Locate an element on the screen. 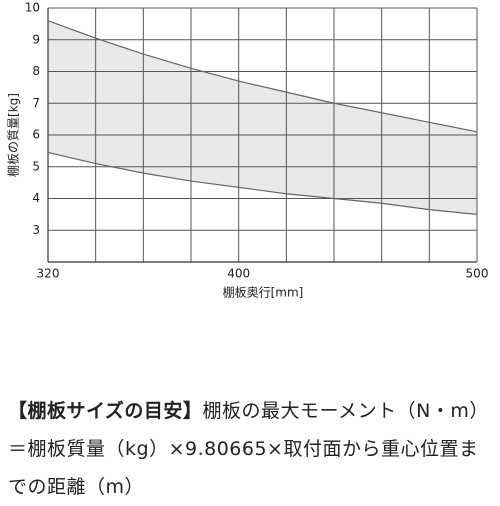  y-tick-label: 4 is located at coordinates (36, 198).